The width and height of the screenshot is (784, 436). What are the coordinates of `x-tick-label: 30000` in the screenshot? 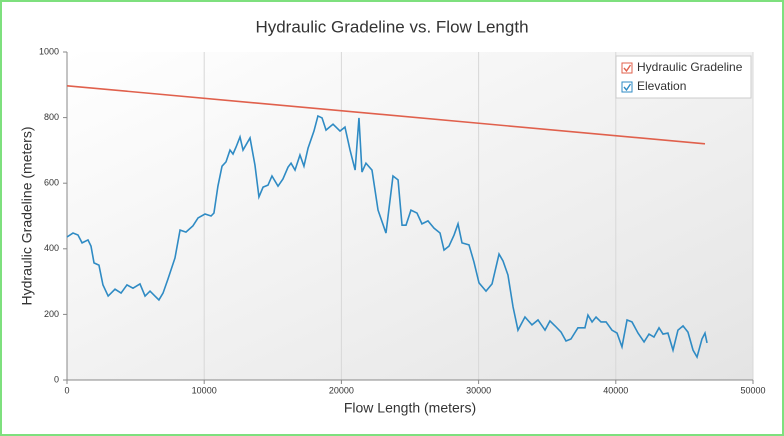 It's located at (478, 390).